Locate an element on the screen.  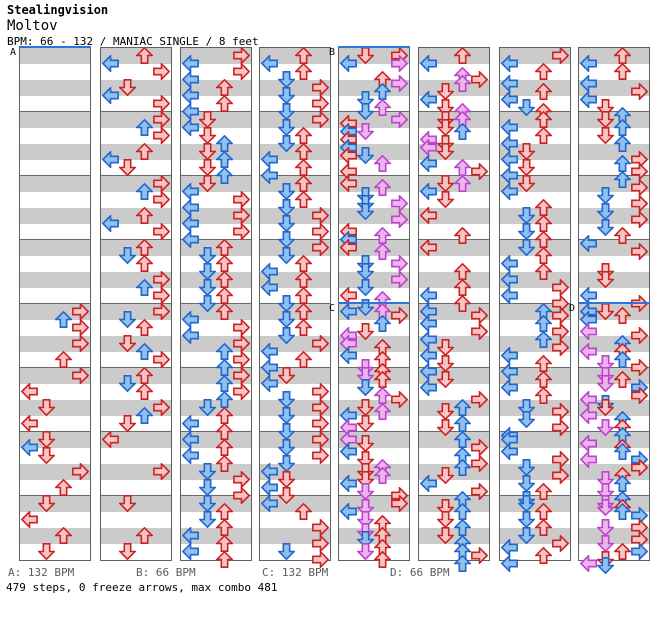
section-marker-label-d: D is located at coordinates (572, 308).